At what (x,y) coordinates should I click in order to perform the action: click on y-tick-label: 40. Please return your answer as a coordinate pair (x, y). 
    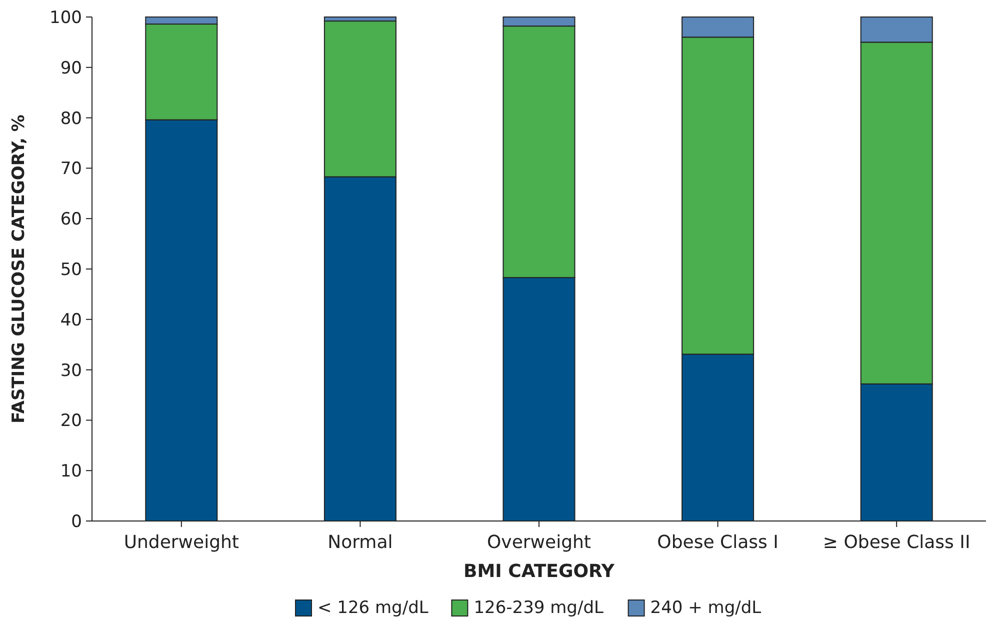
    Looking at the image, I should click on (71, 320).